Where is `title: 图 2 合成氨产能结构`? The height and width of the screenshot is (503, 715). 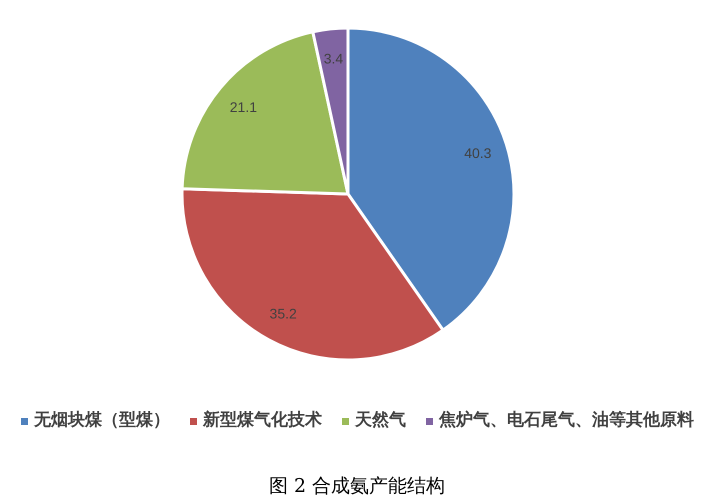
title: 图 2 合成氨产能结构 is located at coordinates (357, 486).